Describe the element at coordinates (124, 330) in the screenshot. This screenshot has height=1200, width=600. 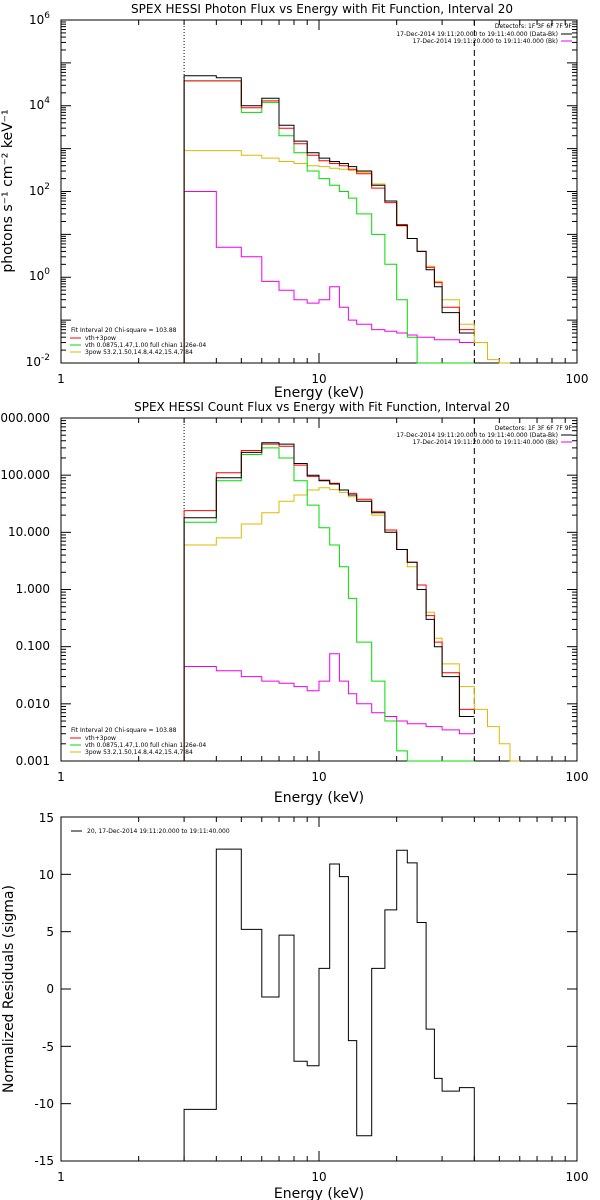
I see `panel1-legend-header: Fit Interval 20 Chi-square = 103.88` at that location.